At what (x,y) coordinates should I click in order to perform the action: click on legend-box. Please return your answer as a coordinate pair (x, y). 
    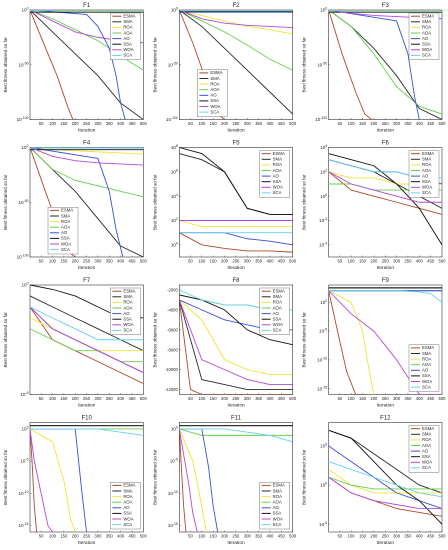
    Looking at the image, I should click on (63, 230).